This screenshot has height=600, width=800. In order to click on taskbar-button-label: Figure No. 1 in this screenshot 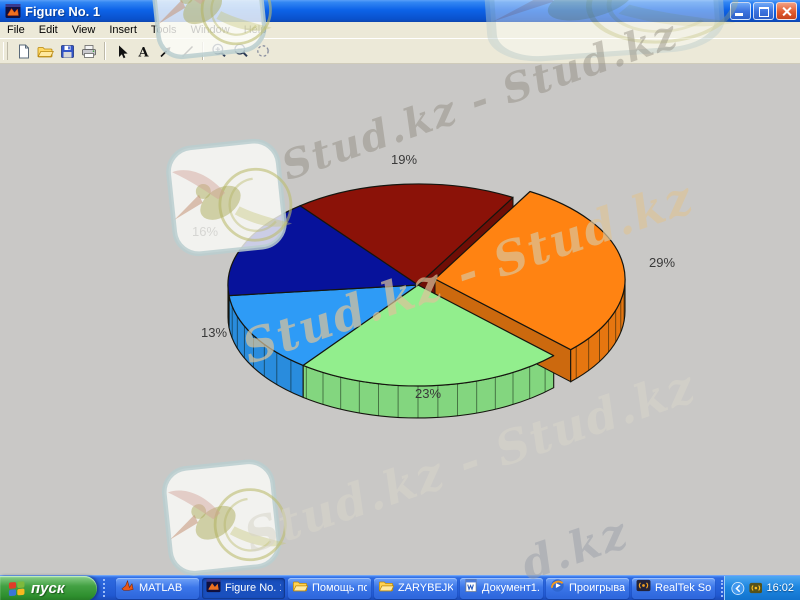, I will do `click(253, 588)`.